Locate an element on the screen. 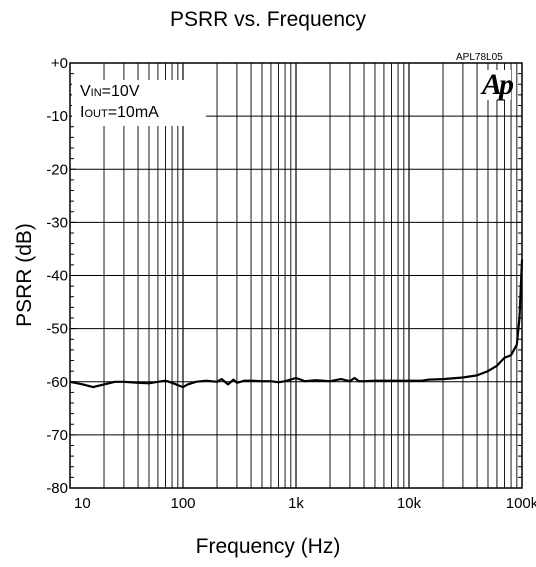 The image size is (536, 567). y-tick-label: -10 is located at coordinates (57, 116).